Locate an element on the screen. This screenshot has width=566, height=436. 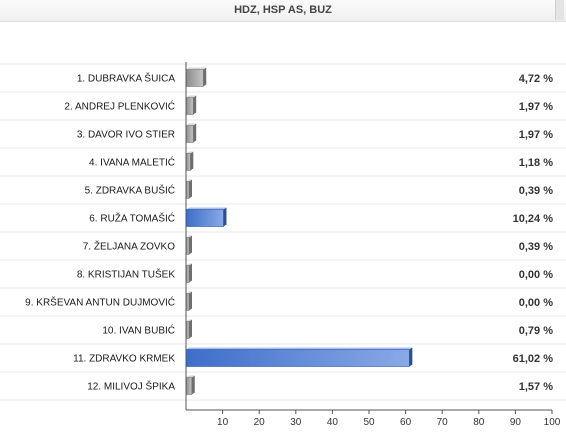
x-tick-label: 90 is located at coordinates (516, 422).